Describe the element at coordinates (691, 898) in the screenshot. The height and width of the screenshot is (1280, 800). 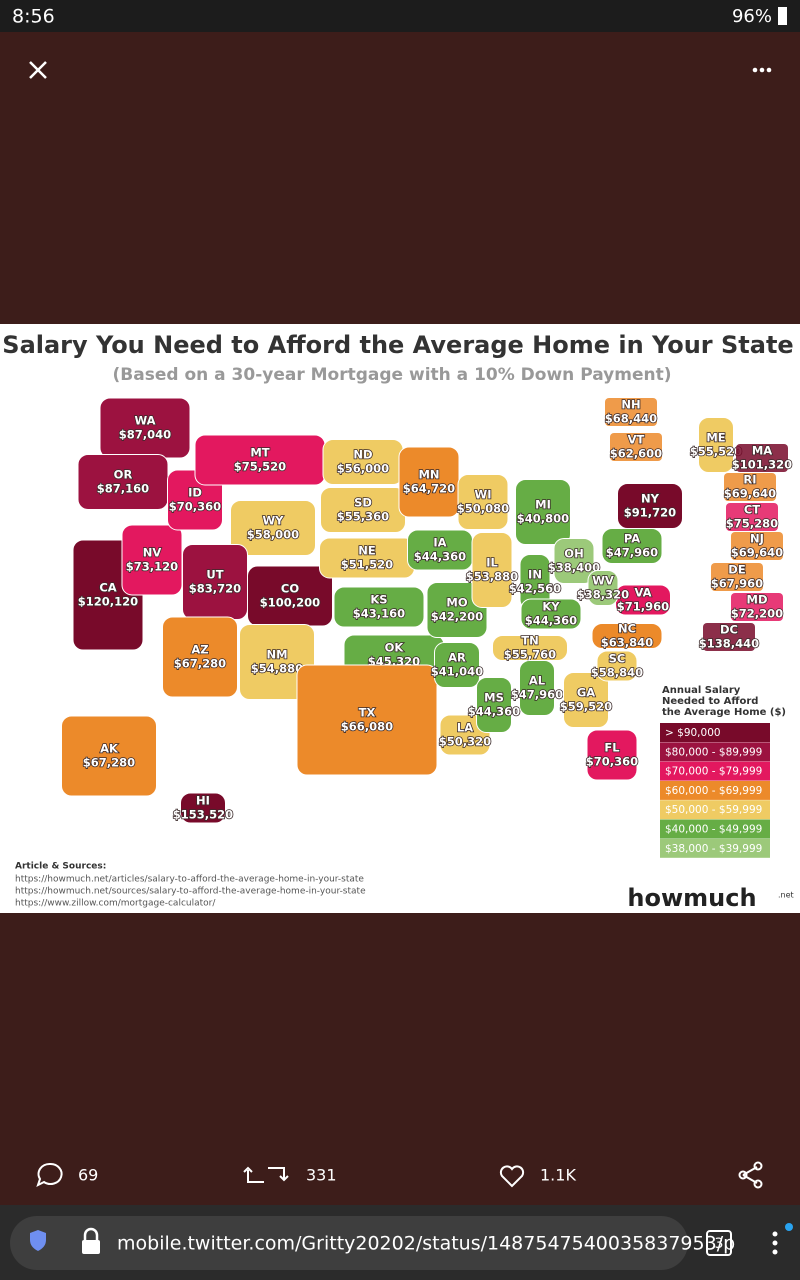
I see `logo: howmuch` at that location.